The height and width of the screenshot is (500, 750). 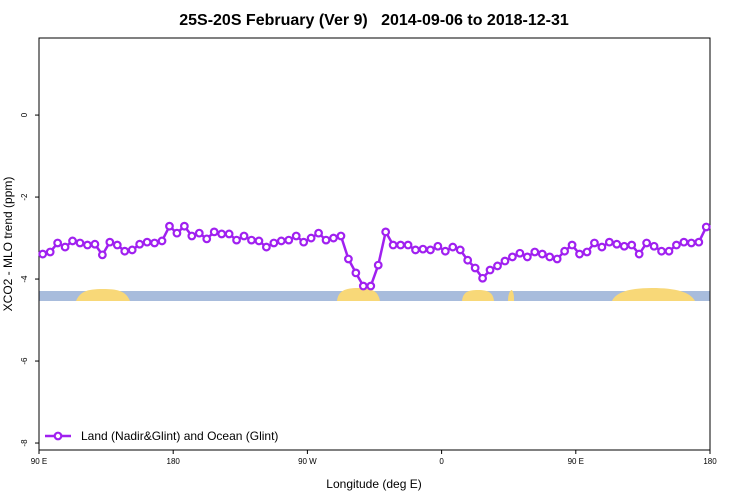 What do you see at coordinates (24, 197) in the screenshot?
I see `y-tick-label: -2` at bounding box center [24, 197].